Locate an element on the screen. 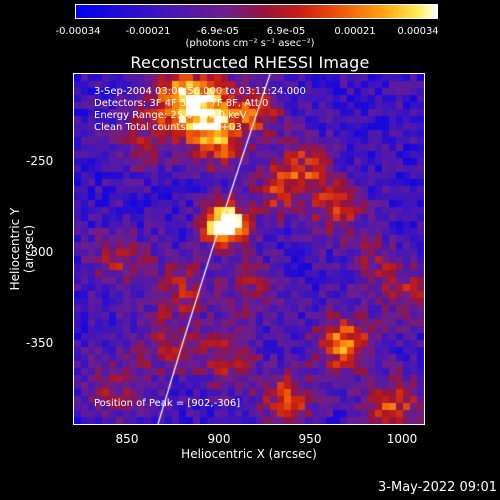  colorbar is located at coordinates (256, 11).